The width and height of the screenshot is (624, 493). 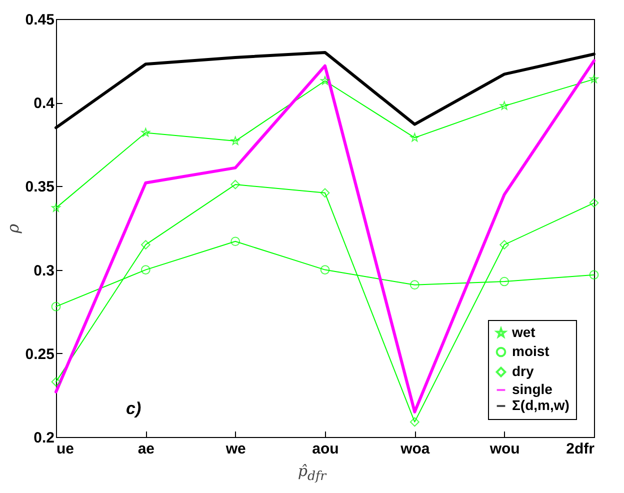 I want to click on y-tick-label: 0.25, so click(x=39, y=354).